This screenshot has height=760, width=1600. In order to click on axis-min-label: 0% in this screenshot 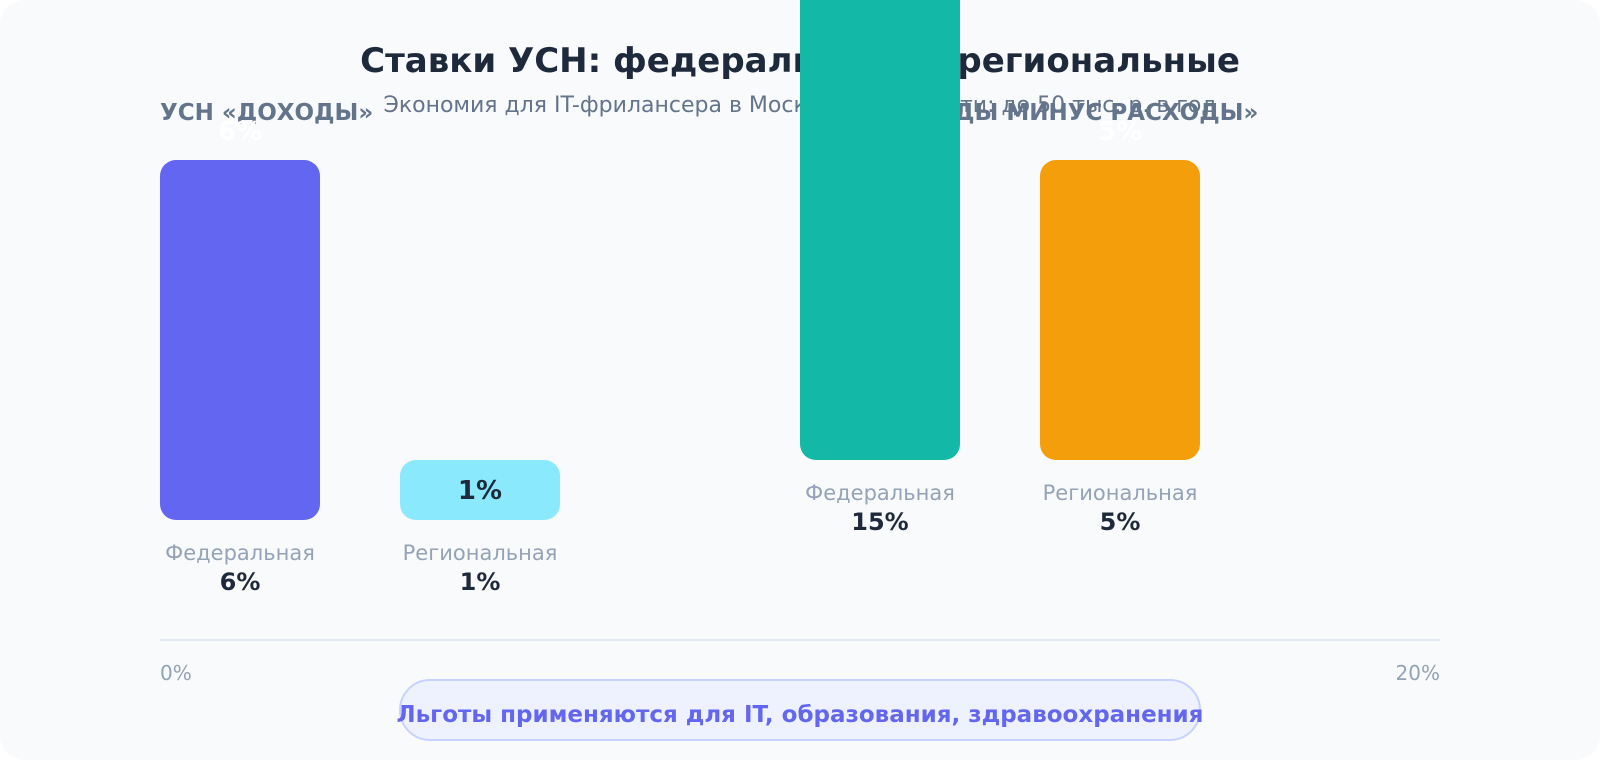, I will do `click(176, 673)`.